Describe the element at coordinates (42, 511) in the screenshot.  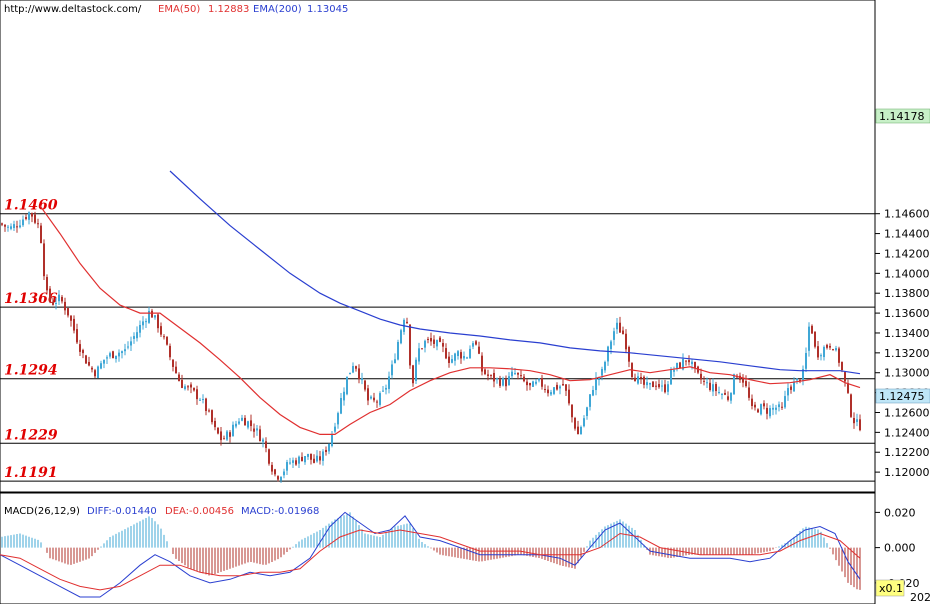
I see `macd-name: MACD(26,12,9)` at that location.